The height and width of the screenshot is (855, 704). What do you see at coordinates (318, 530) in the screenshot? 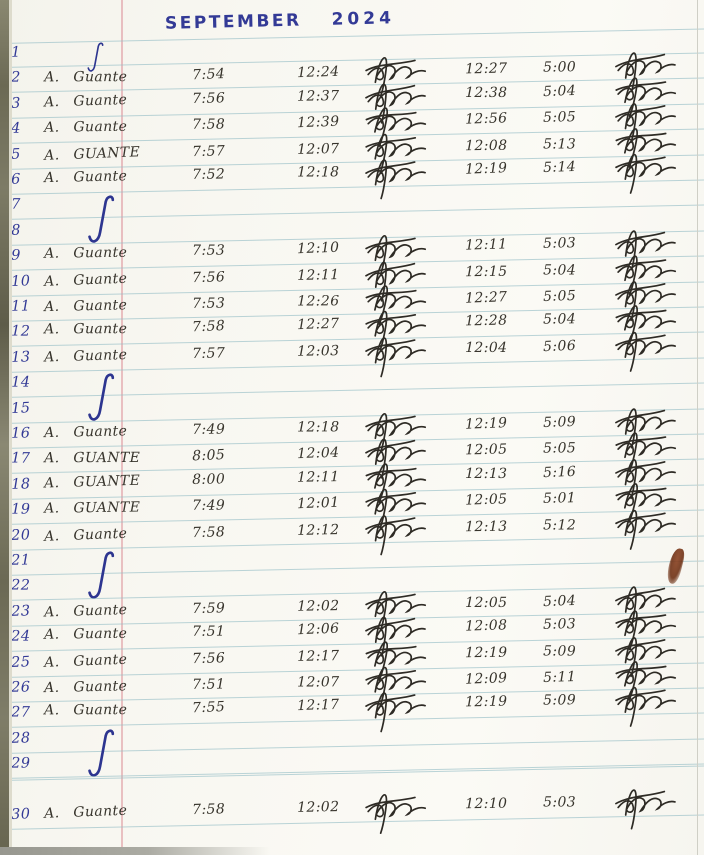
I see `lunch-out-time: 12:12` at bounding box center [318, 530].